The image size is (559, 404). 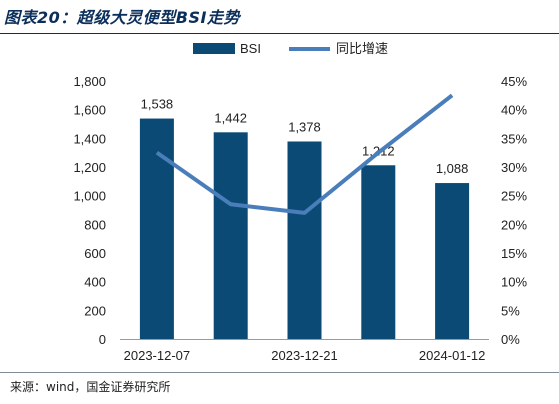 I want to click on y-right-axis: 0% 5% 10% 15% 20% 25% 30% 35% 40% 45%, so click(x=514, y=210).